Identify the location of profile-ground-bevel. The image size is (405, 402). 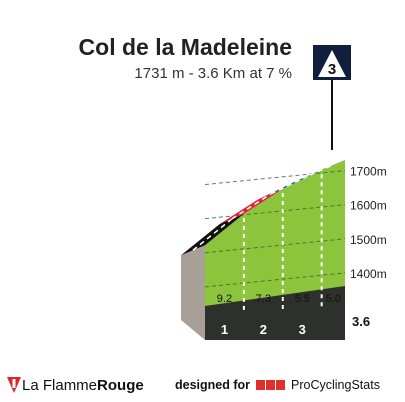
(275, 296).